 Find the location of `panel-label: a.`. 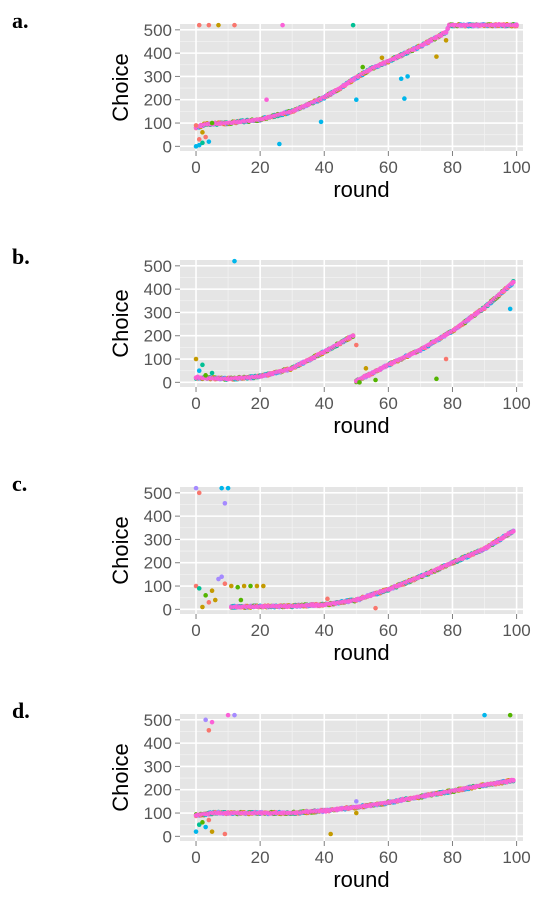

panel-label: a. is located at coordinates (20, 20).